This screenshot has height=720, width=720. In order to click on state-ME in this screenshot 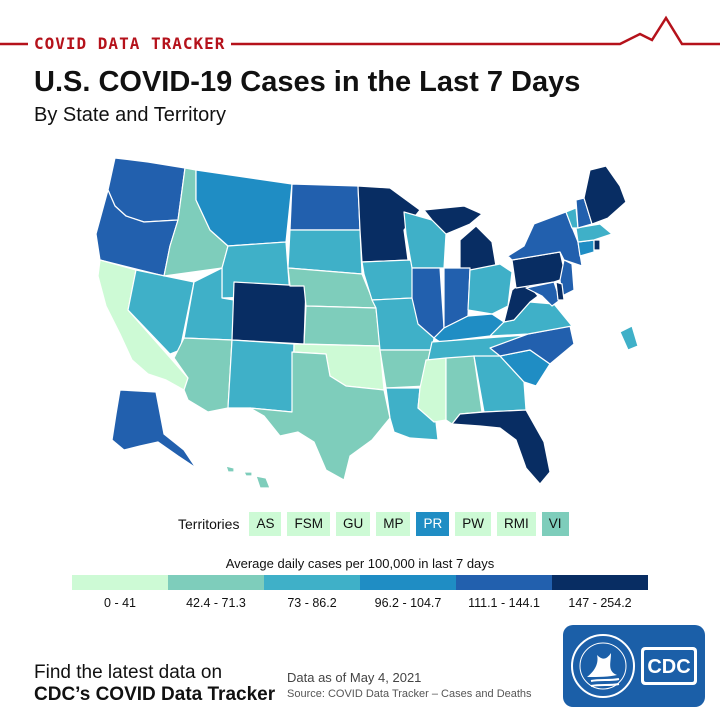, I will do `click(605, 195)`.